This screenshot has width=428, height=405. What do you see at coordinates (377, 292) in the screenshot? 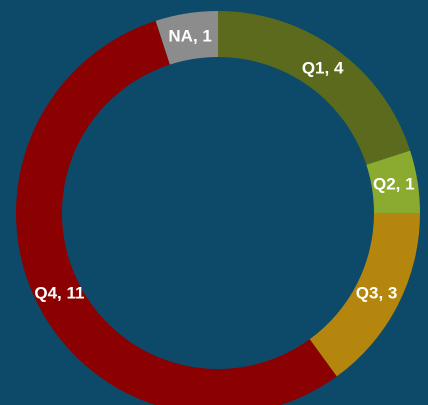
I see `data-label: Q3, 3` at bounding box center [377, 292].